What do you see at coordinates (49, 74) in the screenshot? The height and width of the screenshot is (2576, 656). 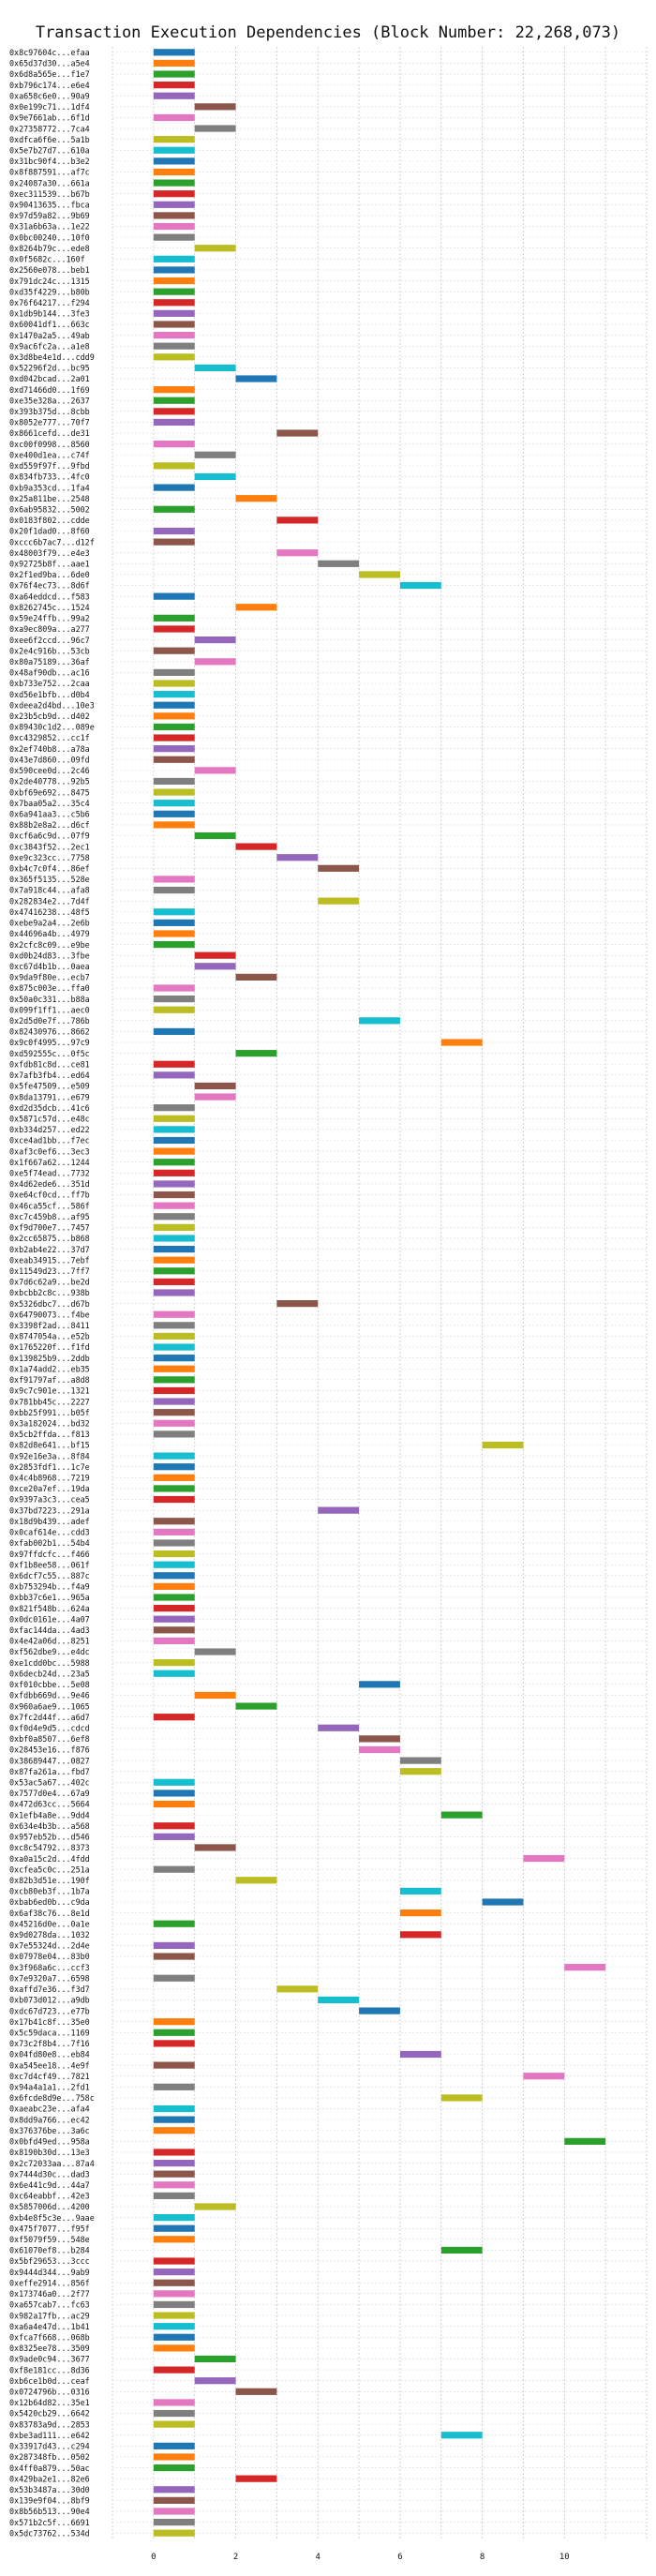 I see `y-tick-label: 0x6d8a565e...f1e7` at bounding box center [49, 74].